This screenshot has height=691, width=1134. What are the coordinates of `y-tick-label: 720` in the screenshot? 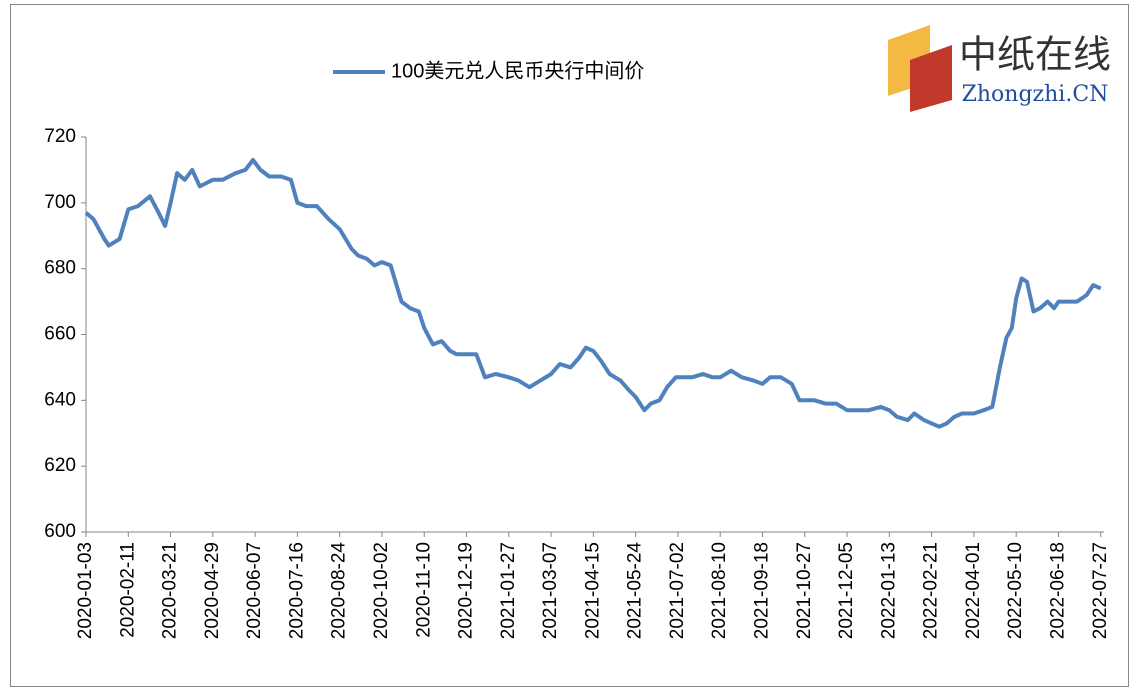 It's located at (60, 136).